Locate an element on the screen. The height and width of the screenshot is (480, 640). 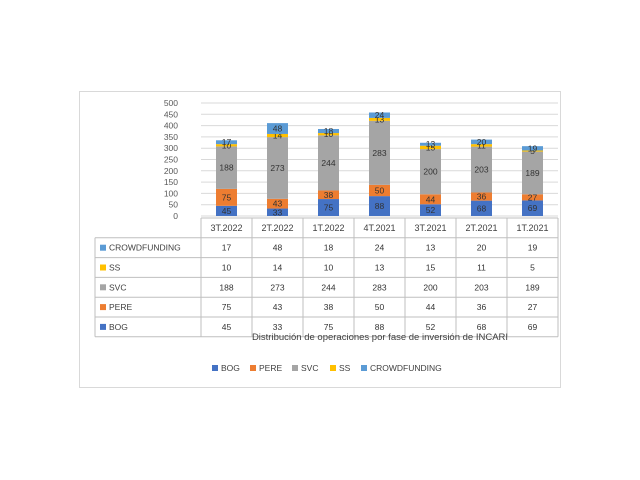
table-cell-value: 200 is located at coordinates (430, 287).